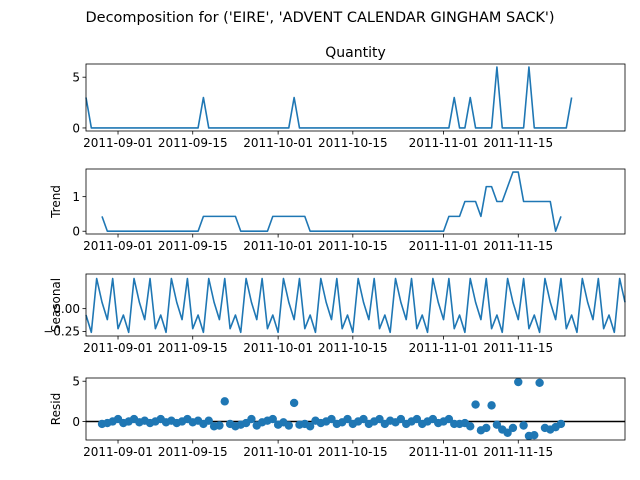 The height and width of the screenshot is (480, 640). What do you see at coordinates (66, 309) in the screenshot?
I see `y-tick-label: 0.00` at bounding box center [66, 309].